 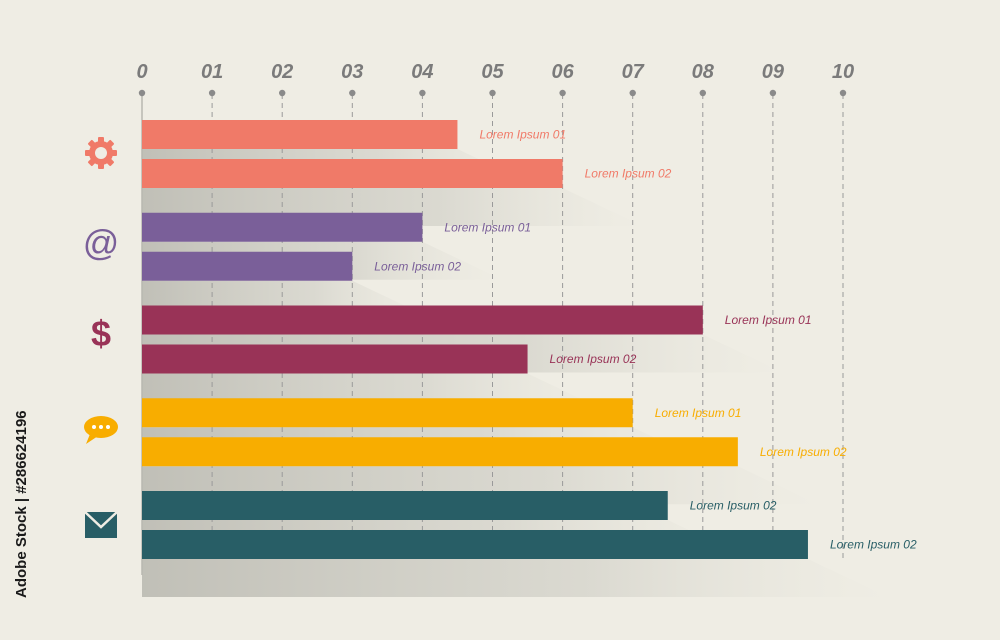 I want to click on x-tick-label: 05, so click(x=492, y=72).